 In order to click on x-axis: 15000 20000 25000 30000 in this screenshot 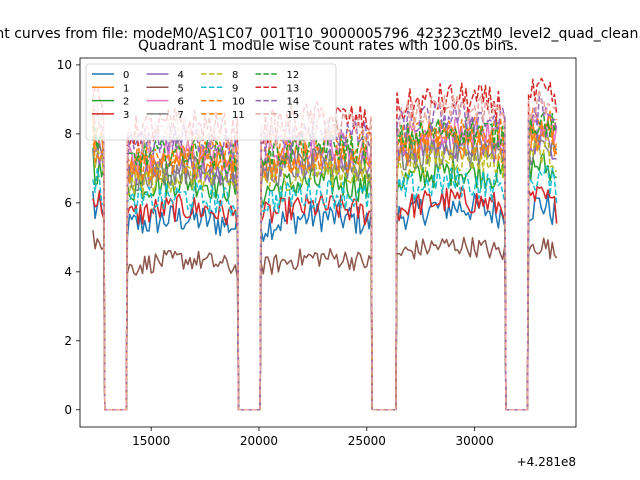, I will do `click(313, 437)`.